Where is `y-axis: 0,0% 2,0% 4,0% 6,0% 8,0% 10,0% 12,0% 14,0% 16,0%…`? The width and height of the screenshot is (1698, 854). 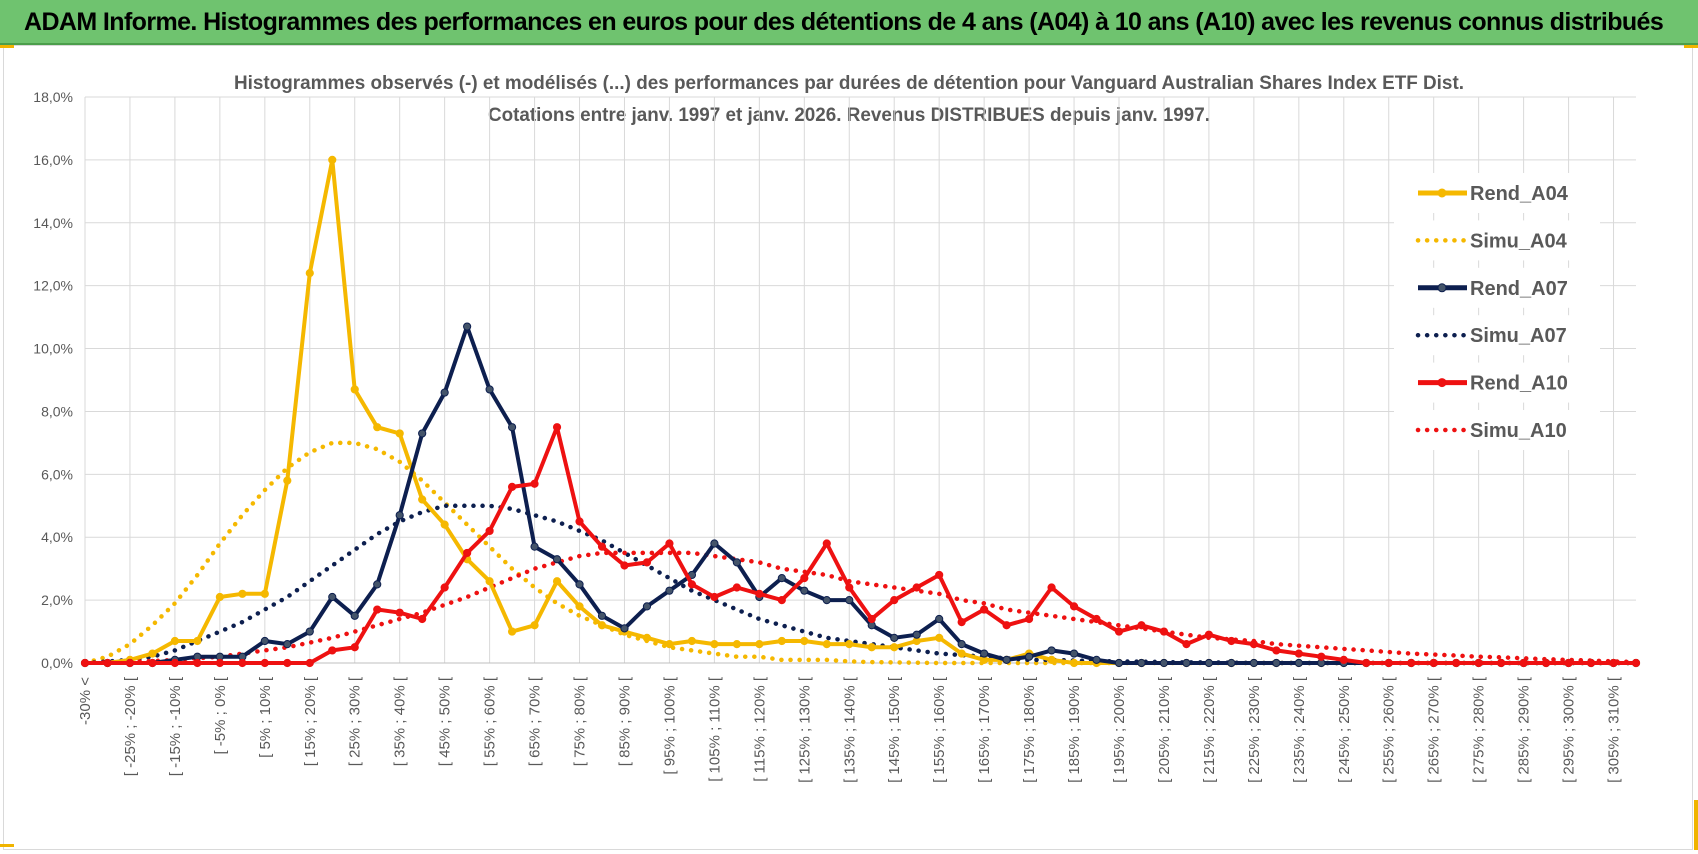
y-axis: 0,0% 2,0% 4,0% 6,0% 8,0% 10,0% 12,0% 14,0% 16,0%… is located at coordinates (53, 380).